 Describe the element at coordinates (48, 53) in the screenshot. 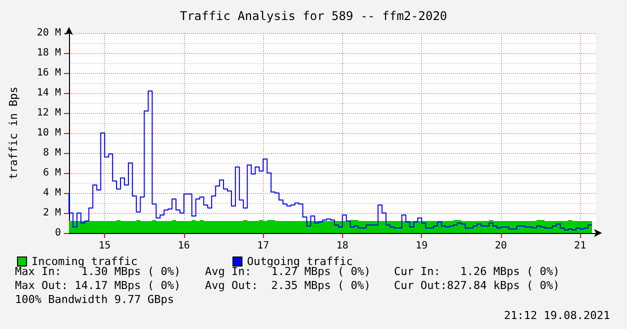

I see `y-tick-label: 18 M` at that location.